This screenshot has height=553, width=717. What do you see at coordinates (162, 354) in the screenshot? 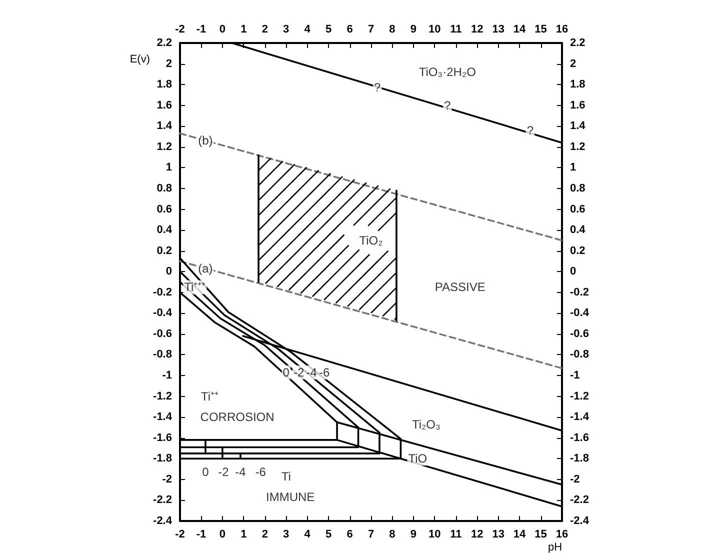
I see `y-tick-label: -0.8` at bounding box center [162, 354].